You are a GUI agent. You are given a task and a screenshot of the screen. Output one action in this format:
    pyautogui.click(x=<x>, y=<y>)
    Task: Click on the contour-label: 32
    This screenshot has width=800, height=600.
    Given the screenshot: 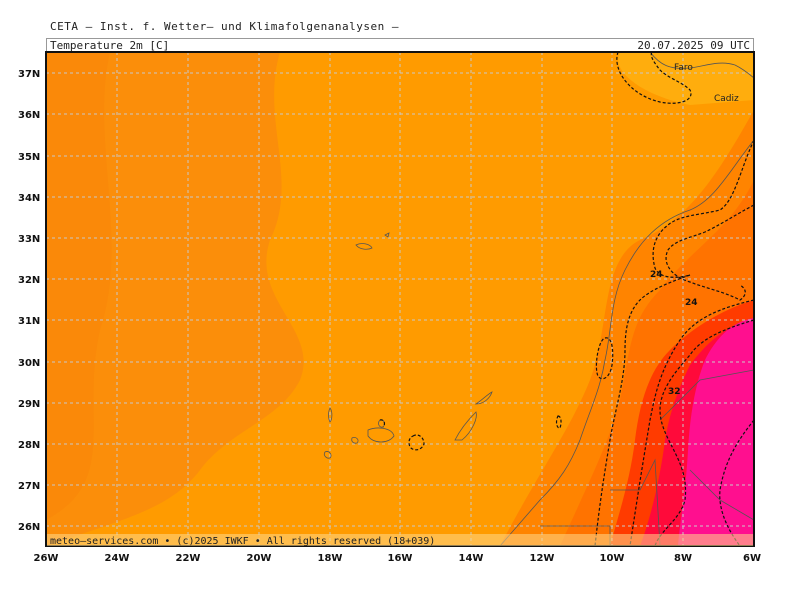 What is the action you would take?
    pyautogui.click(x=674, y=392)
    